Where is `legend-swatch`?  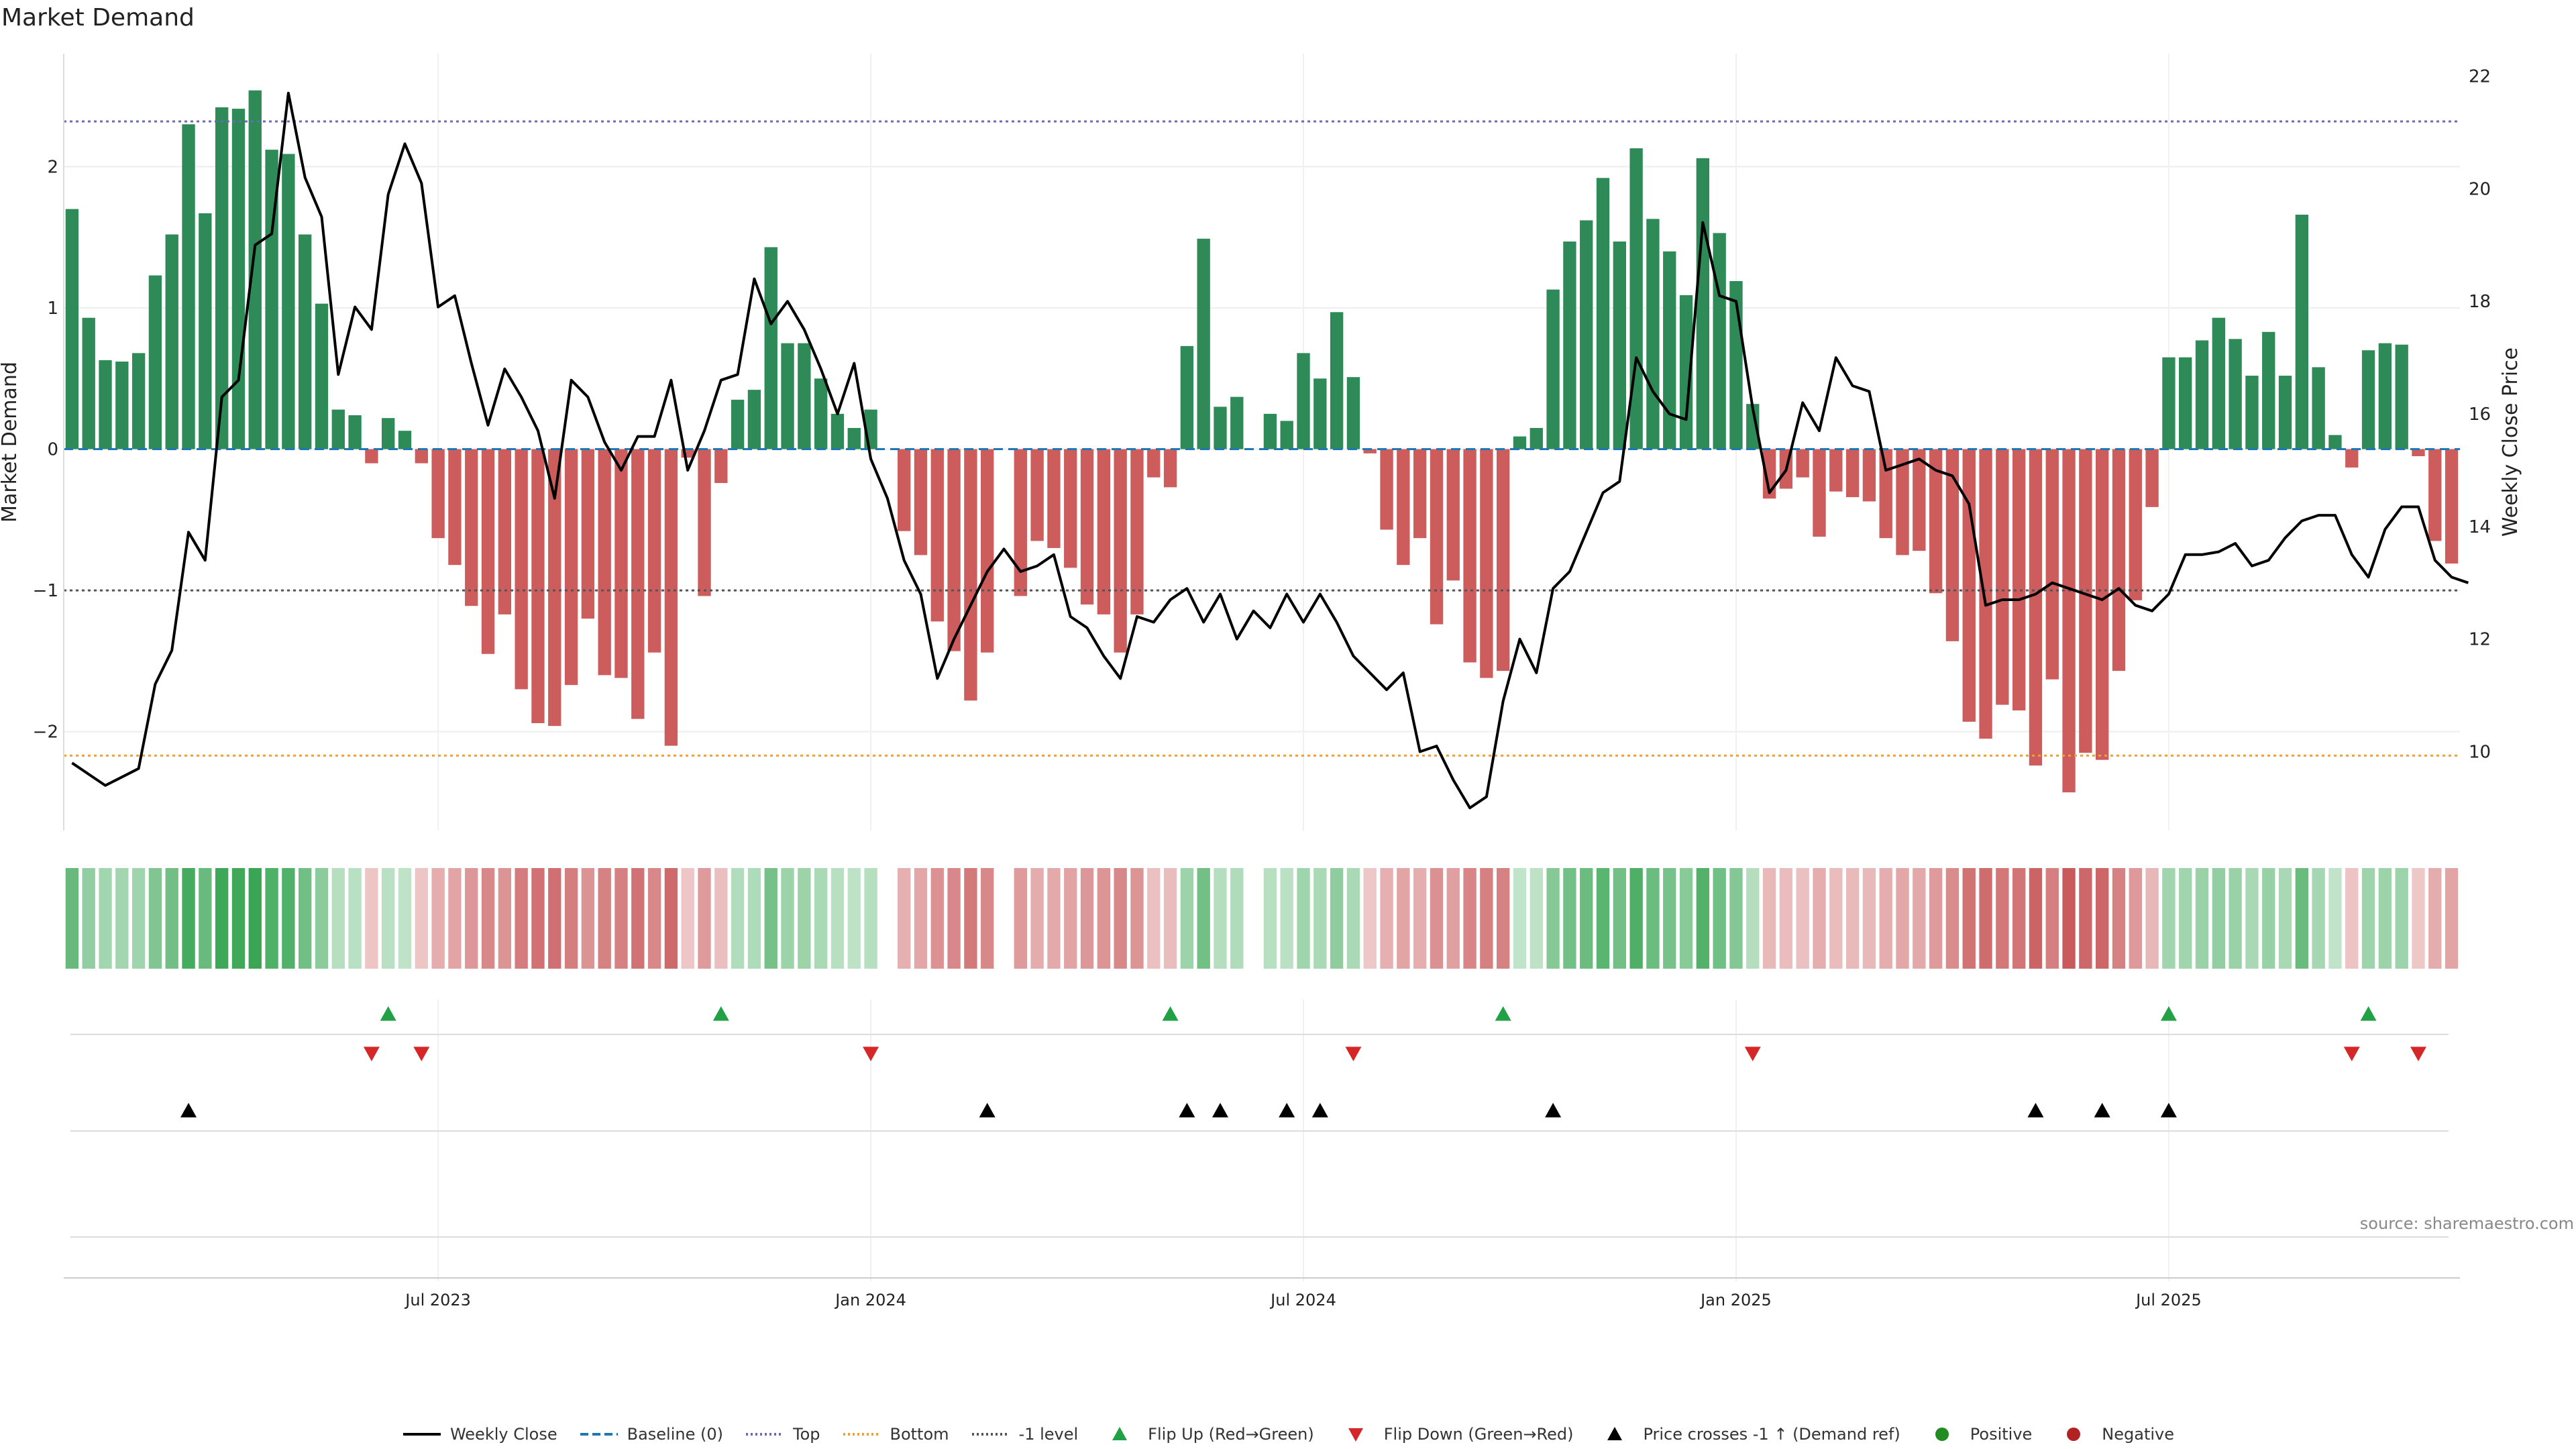 legend-swatch is located at coordinates (765, 1434).